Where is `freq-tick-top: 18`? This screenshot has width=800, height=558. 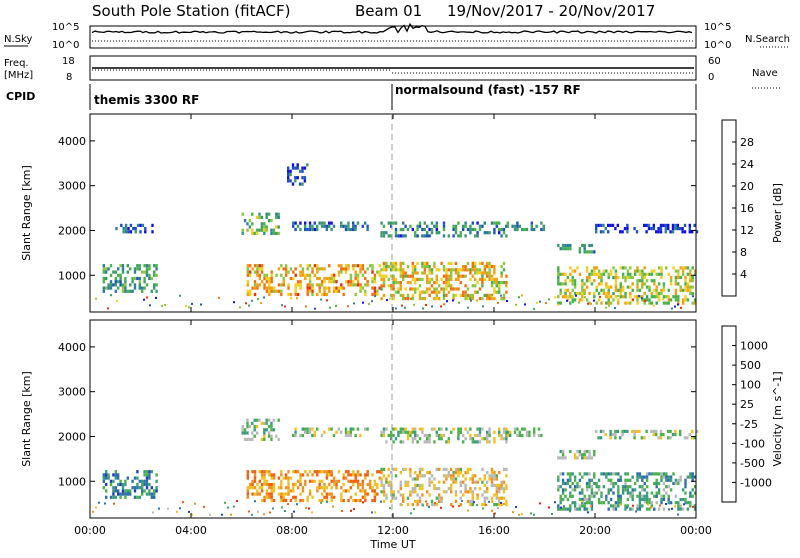 freq-tick-top: 18 is located at coordinates (68, 61).